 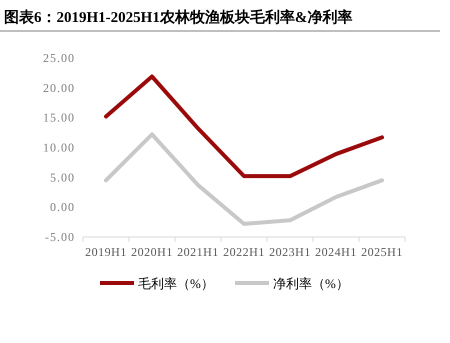 I want to click on x-tick-label: 2021H1, so click(x=198, y=252).